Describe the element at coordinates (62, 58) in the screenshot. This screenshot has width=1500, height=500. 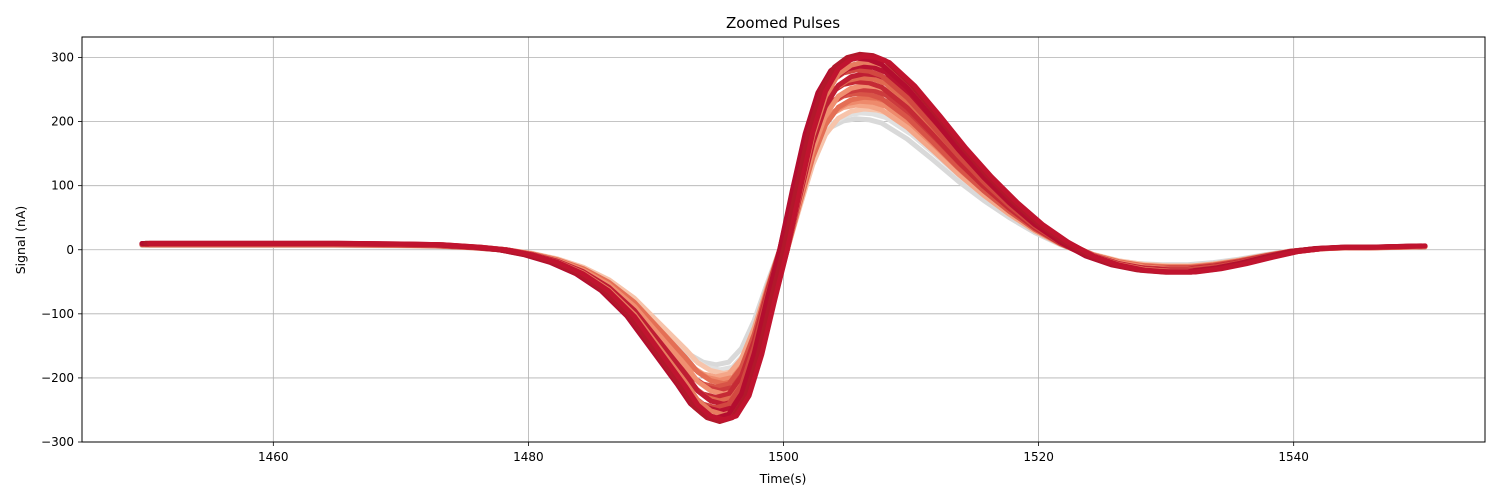
I see `y-tick-label: 300` at that location.